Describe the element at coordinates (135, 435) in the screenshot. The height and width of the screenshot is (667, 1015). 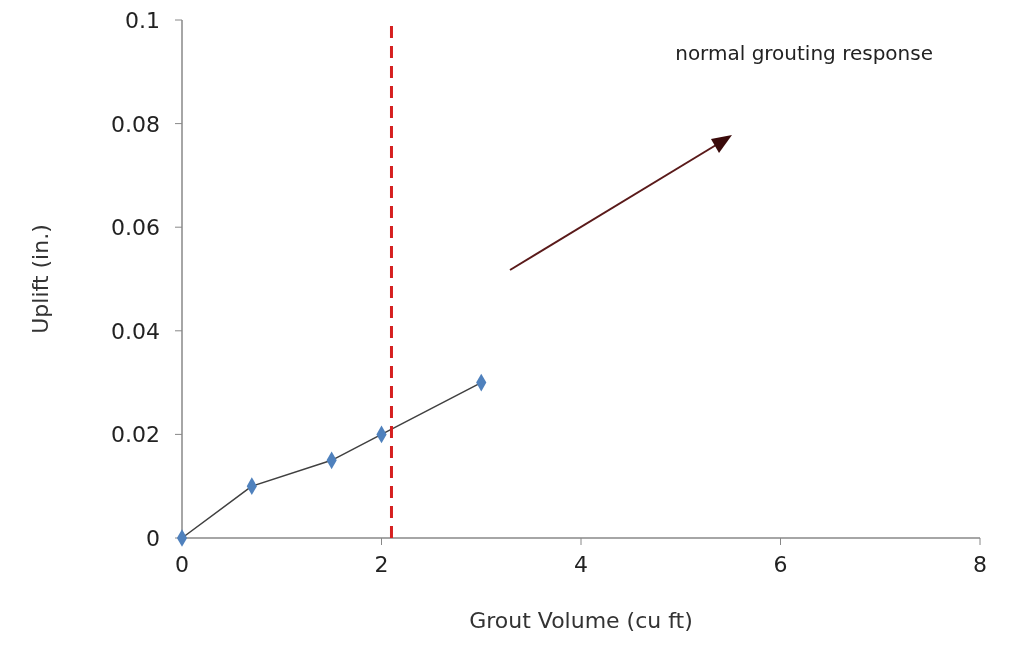
I see `y-tick-label: 0.02` at that location.